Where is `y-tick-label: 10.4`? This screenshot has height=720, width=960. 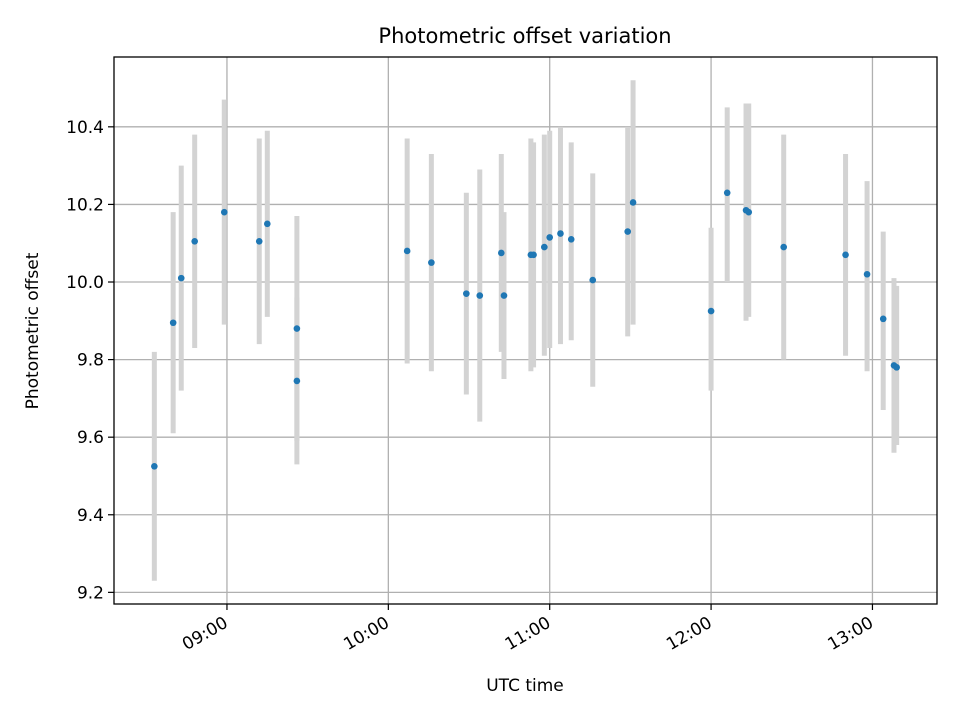 y-tick-label: 10.4 is located at coordinates (85, 128).